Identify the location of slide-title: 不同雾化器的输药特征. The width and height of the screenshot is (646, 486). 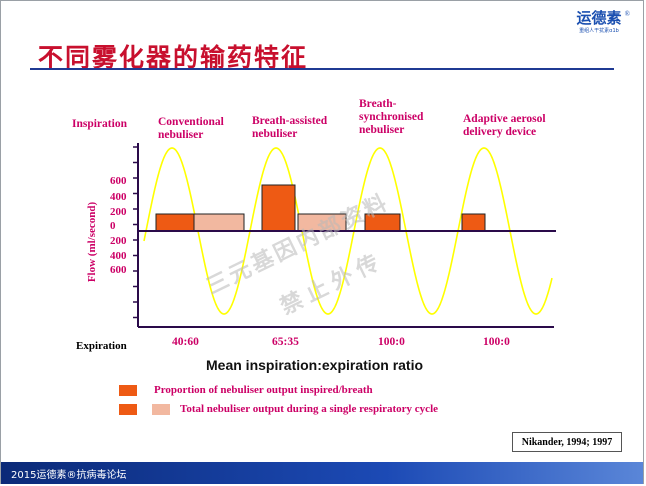
(173, 57).